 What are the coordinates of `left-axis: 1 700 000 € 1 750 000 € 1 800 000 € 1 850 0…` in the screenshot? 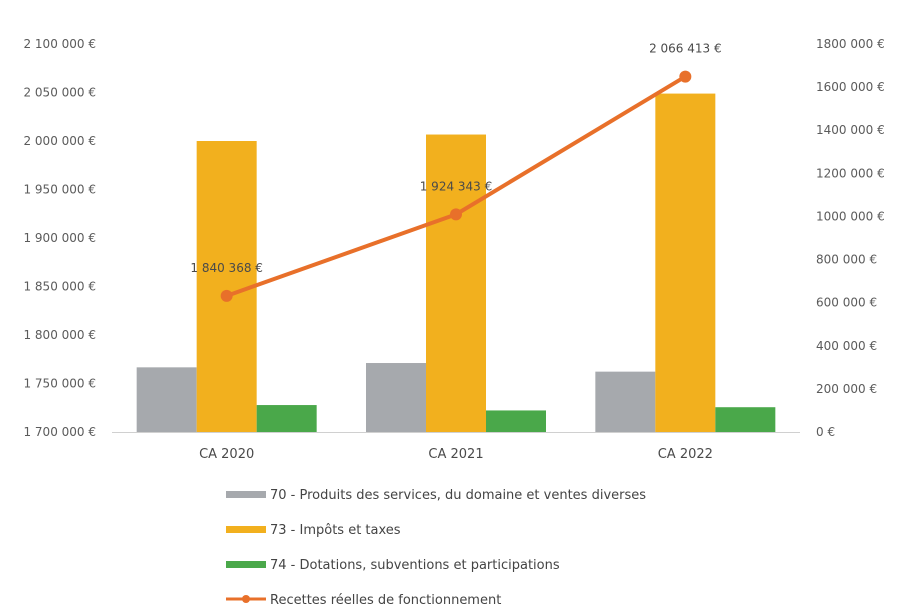 It's located at (59, 238).